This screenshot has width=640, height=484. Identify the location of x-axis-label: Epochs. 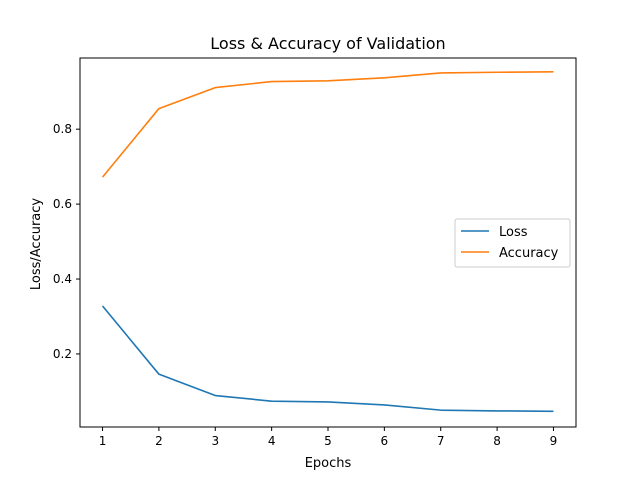
(328, 463).